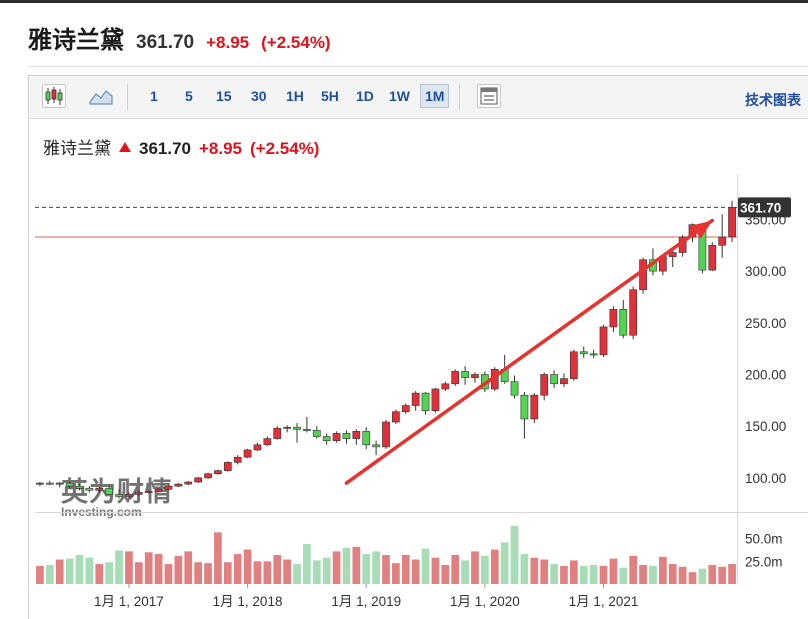 The width and height of the screenshot is (808, 619). I want to click on interval-15: 15, so click(224, 96).